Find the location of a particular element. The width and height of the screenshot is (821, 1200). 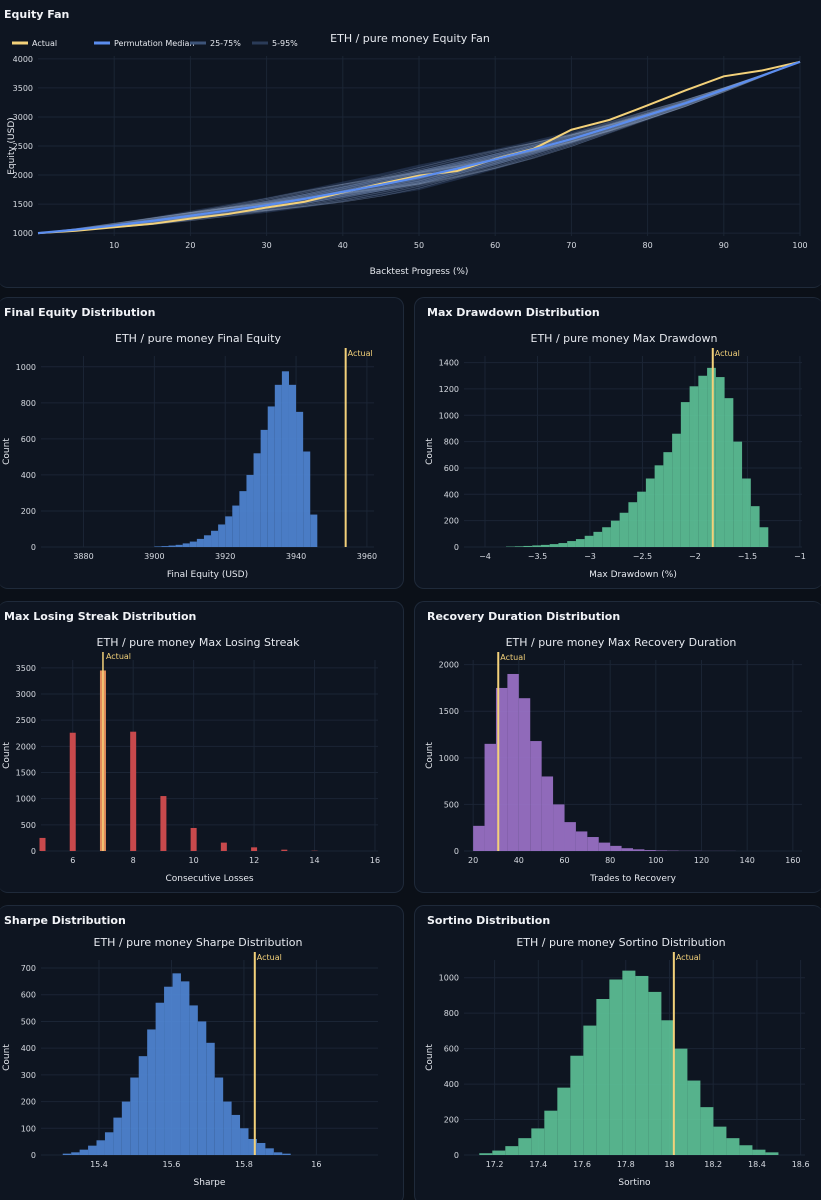

x-tick-label: 80 is located at coordinates (648, 245).